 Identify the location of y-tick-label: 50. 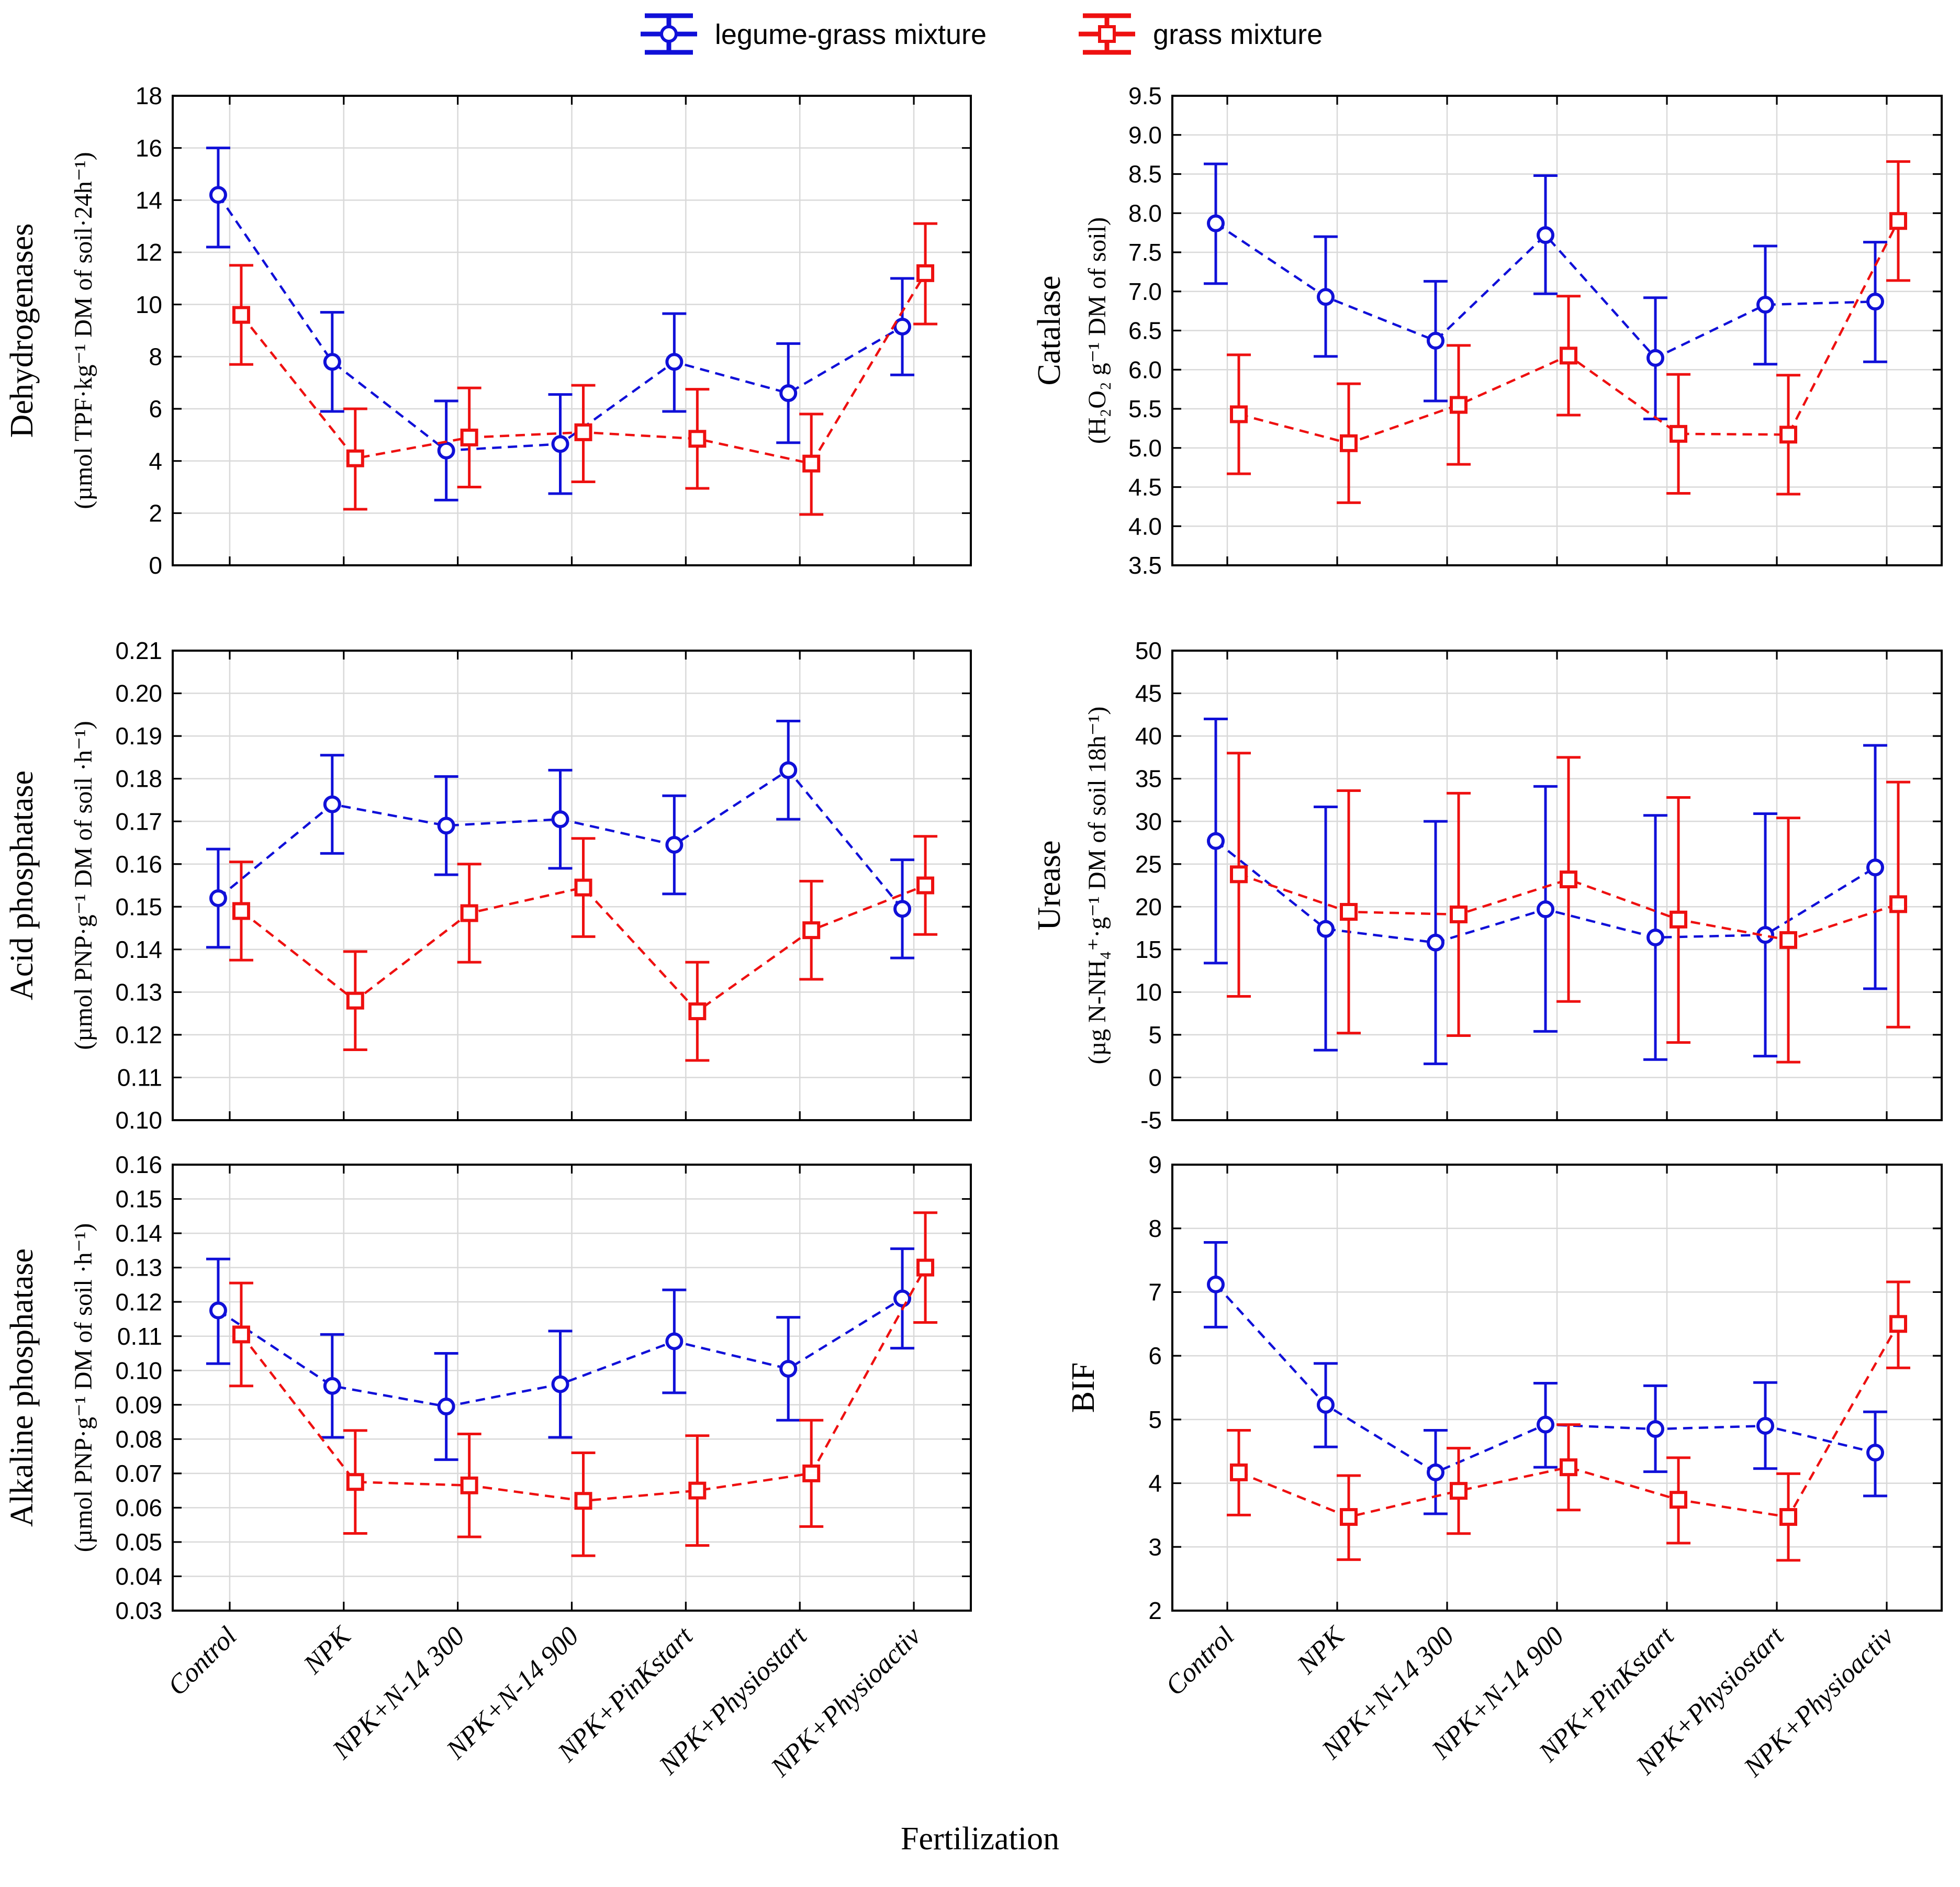
(1148, 650).